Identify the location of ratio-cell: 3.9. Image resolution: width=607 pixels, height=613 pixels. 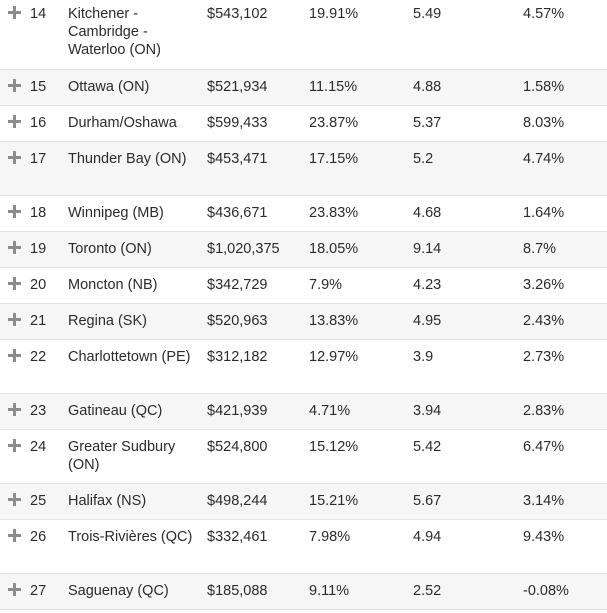
(423, 357).